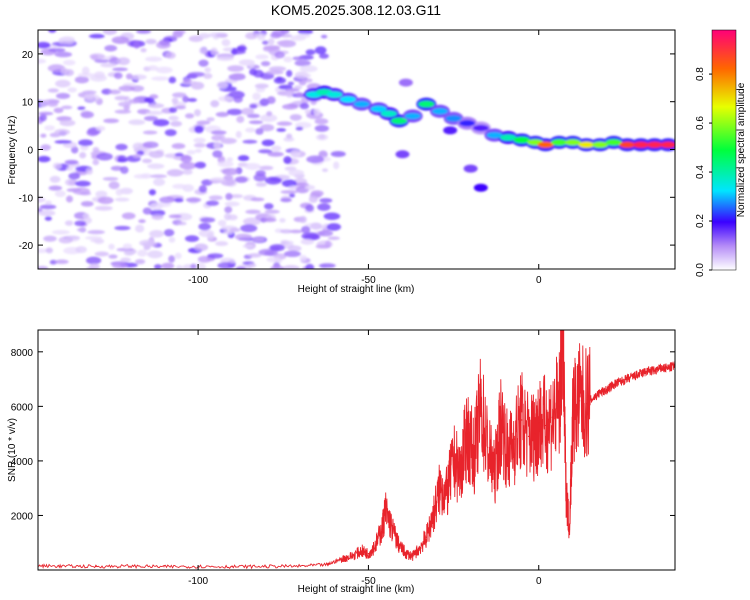 This screenshot has width=750, height=600. What do you see at coordinates (700, 270) in the screenshot?
I see `colorbar-tick-label: 0.0` at bounding box center [700, 270].